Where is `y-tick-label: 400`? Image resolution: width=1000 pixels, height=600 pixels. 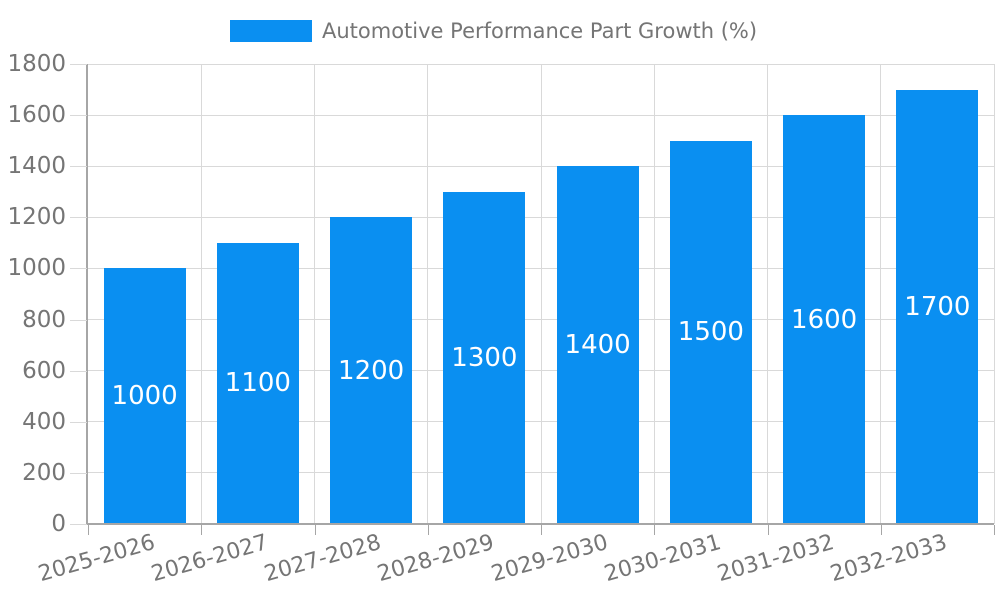
y-tick-label: 400 is located at coordinates (44, 421).